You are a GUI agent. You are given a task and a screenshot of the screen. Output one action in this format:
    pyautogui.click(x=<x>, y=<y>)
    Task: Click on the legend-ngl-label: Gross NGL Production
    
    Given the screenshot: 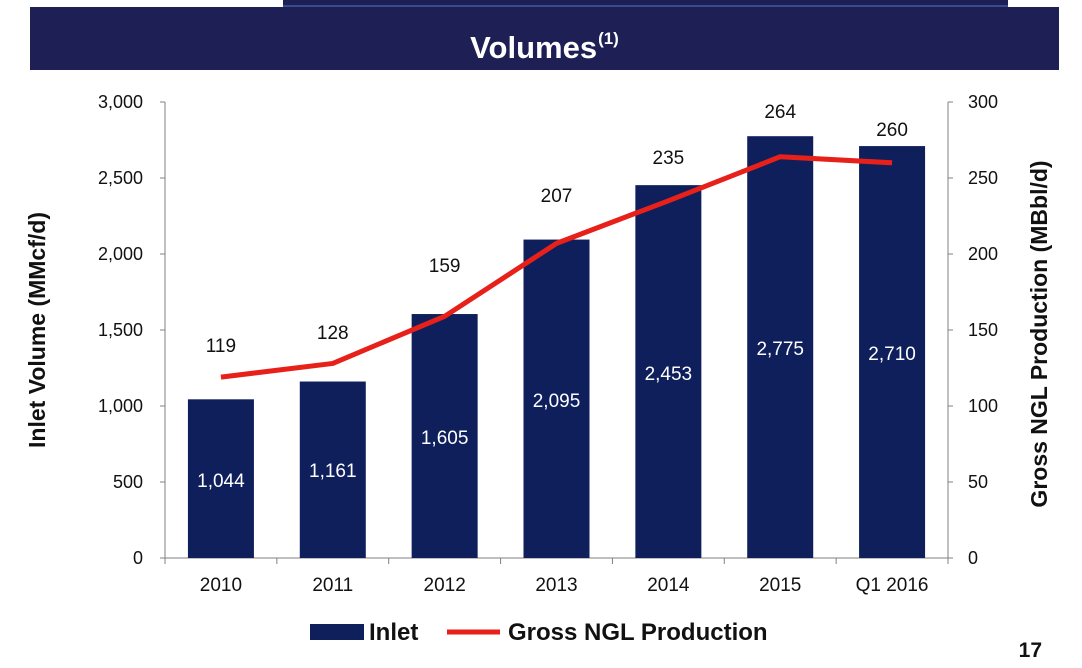 What is the action you would take?
    pyautogui.click(x=638, y=632)
    